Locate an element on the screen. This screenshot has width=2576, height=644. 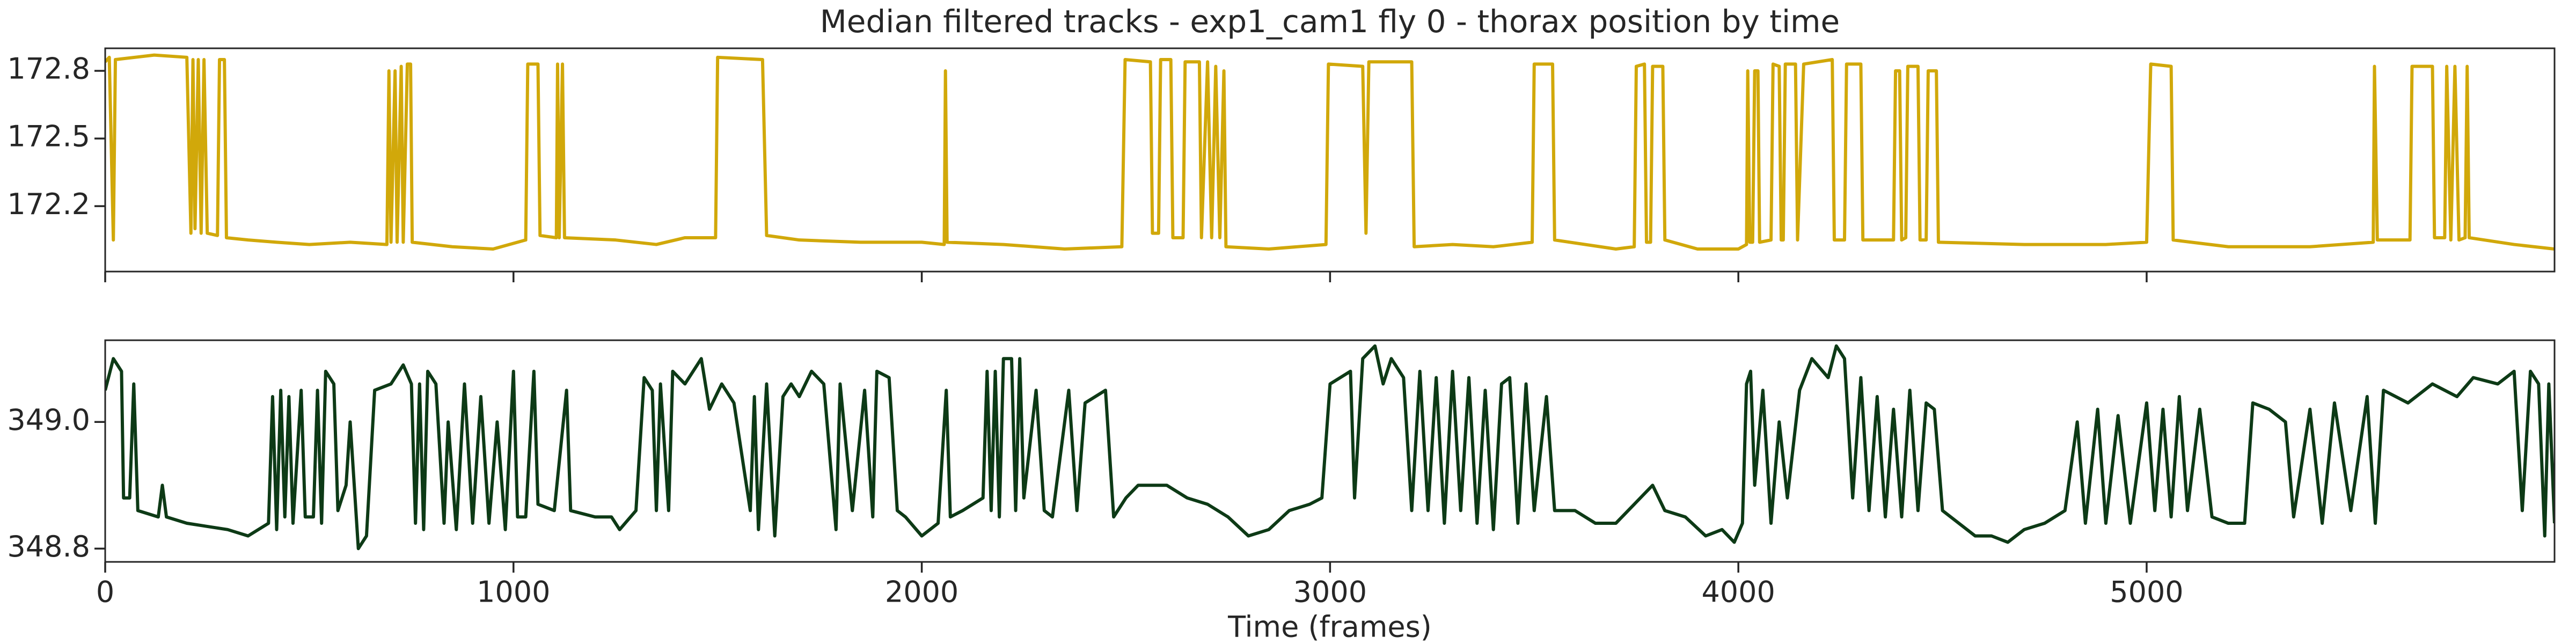
x-tick-label: 2000 is located at coordinates (921, 592).